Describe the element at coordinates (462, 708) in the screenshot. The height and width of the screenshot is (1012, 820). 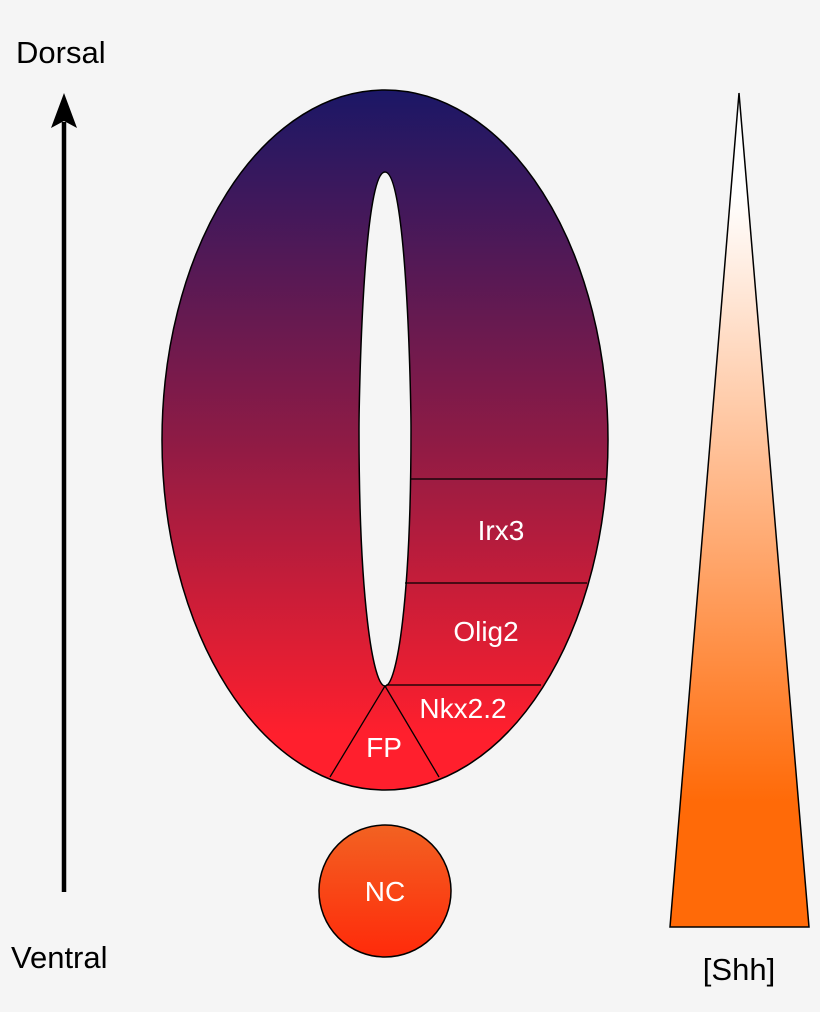
I see `domain-label-nkx22: Nkx2.2` at that location.